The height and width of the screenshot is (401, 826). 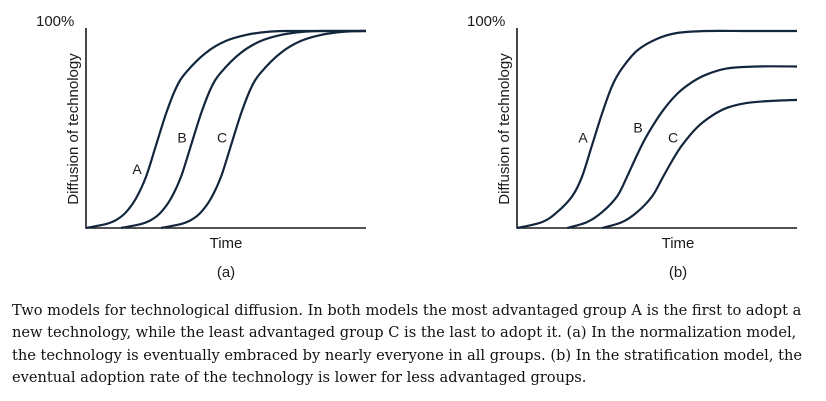 I want to click on panel-b-y-axis-label: Diffusion of technology, so click(x=504, y=129).